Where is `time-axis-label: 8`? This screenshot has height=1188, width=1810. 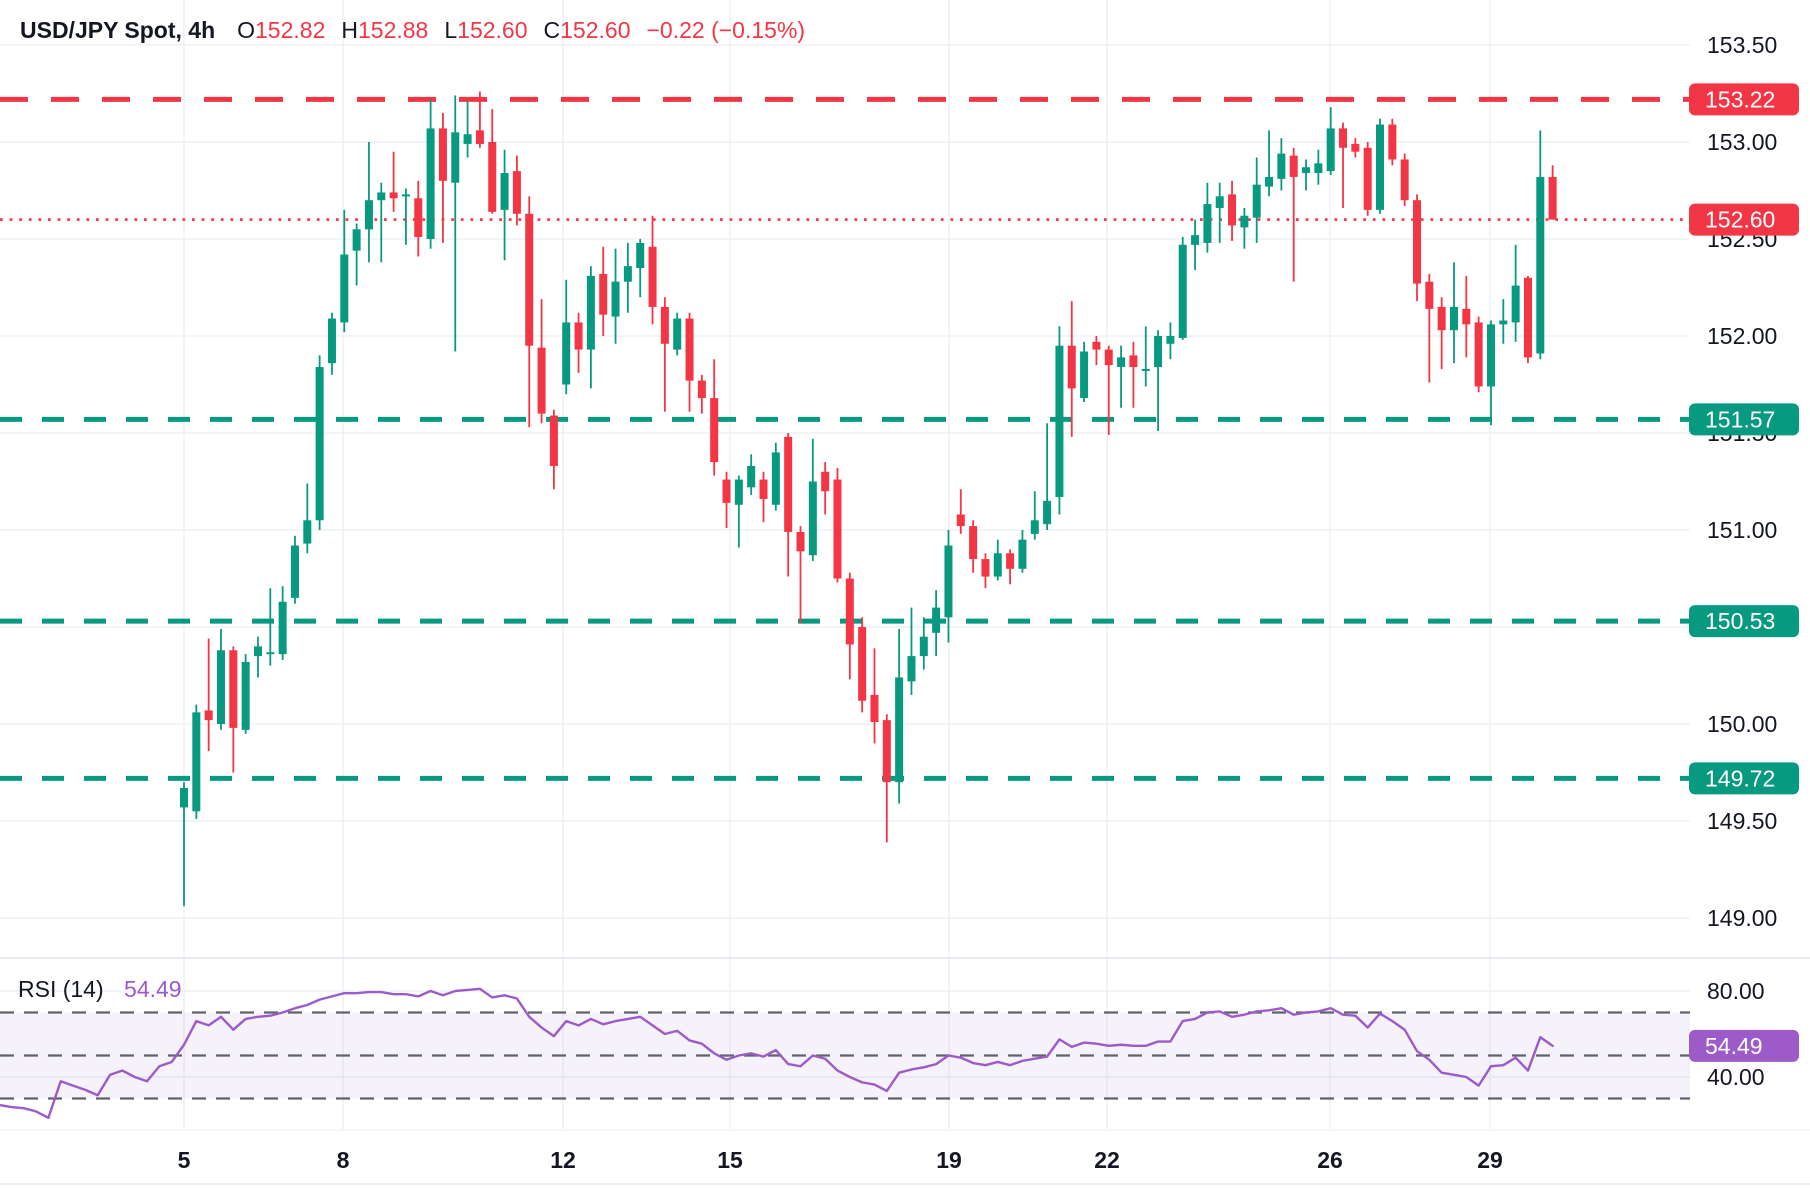 time-axis-label: 8 is located at coordinates (343, 1160).